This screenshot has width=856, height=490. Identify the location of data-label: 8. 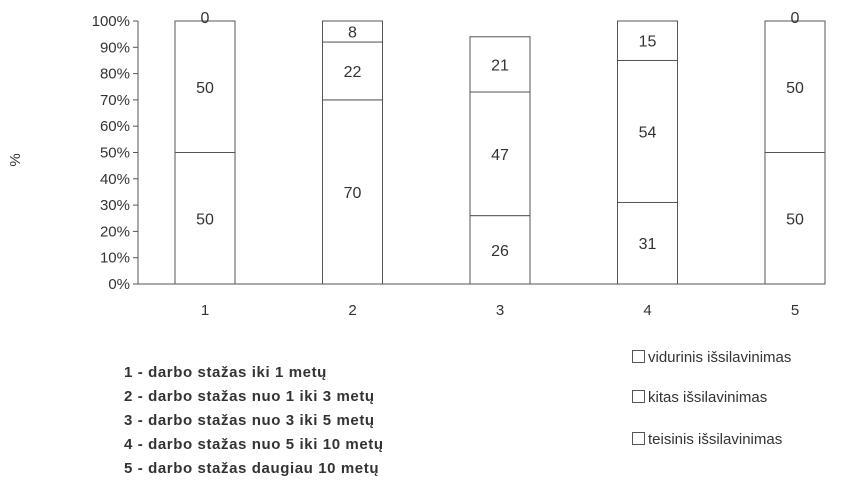
(352, 33).